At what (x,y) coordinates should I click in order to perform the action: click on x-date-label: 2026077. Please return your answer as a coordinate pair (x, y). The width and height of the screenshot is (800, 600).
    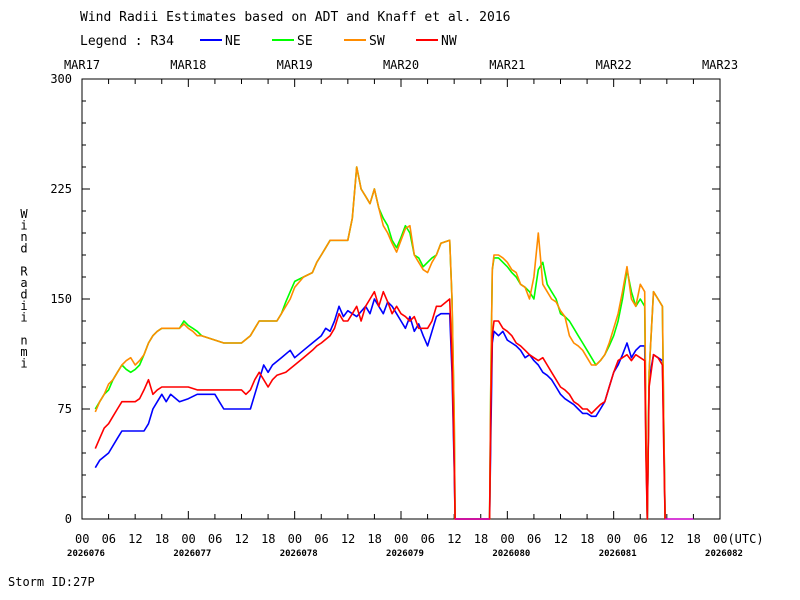
    Looking at the image, I should click on (192, 554).